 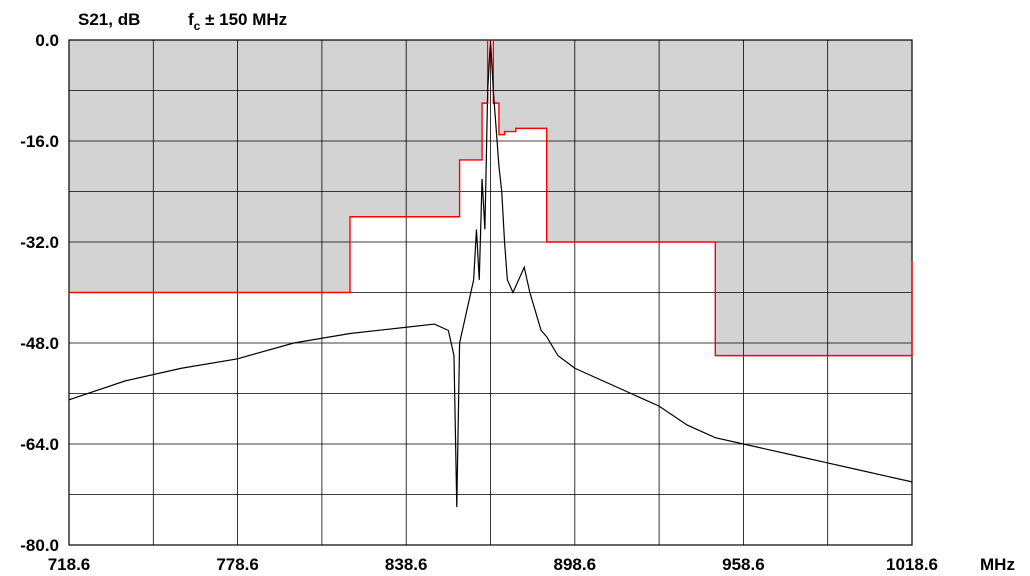 What do you see at coordinates (243, 19) in the screenshot?
I see `span-title-rest: ± 150 MHz` at bounding box center [243, 19].